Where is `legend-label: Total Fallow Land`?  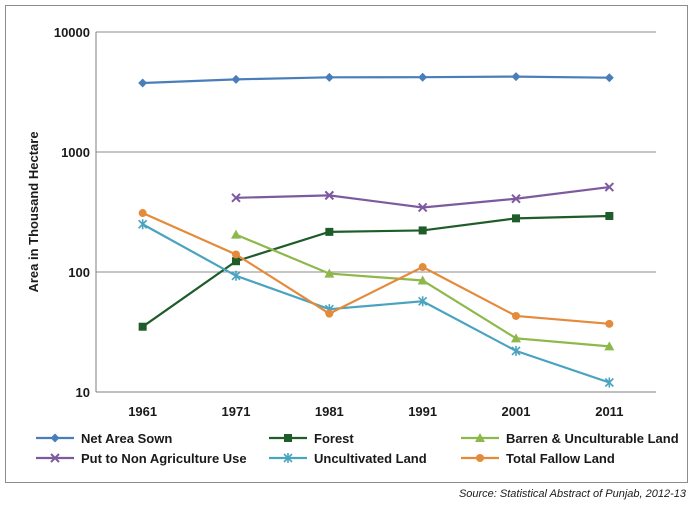
legend-label: Total Fallow Land is located at coordinates (560, 458).